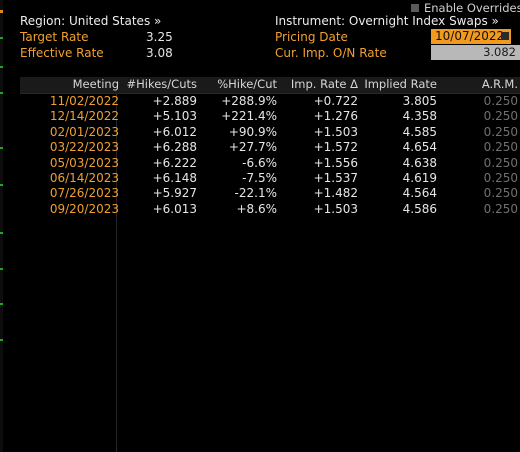  Describe the element at coordinates (174, 101) in the screenshot. I see `hikes-cell: +2.889` at that location.